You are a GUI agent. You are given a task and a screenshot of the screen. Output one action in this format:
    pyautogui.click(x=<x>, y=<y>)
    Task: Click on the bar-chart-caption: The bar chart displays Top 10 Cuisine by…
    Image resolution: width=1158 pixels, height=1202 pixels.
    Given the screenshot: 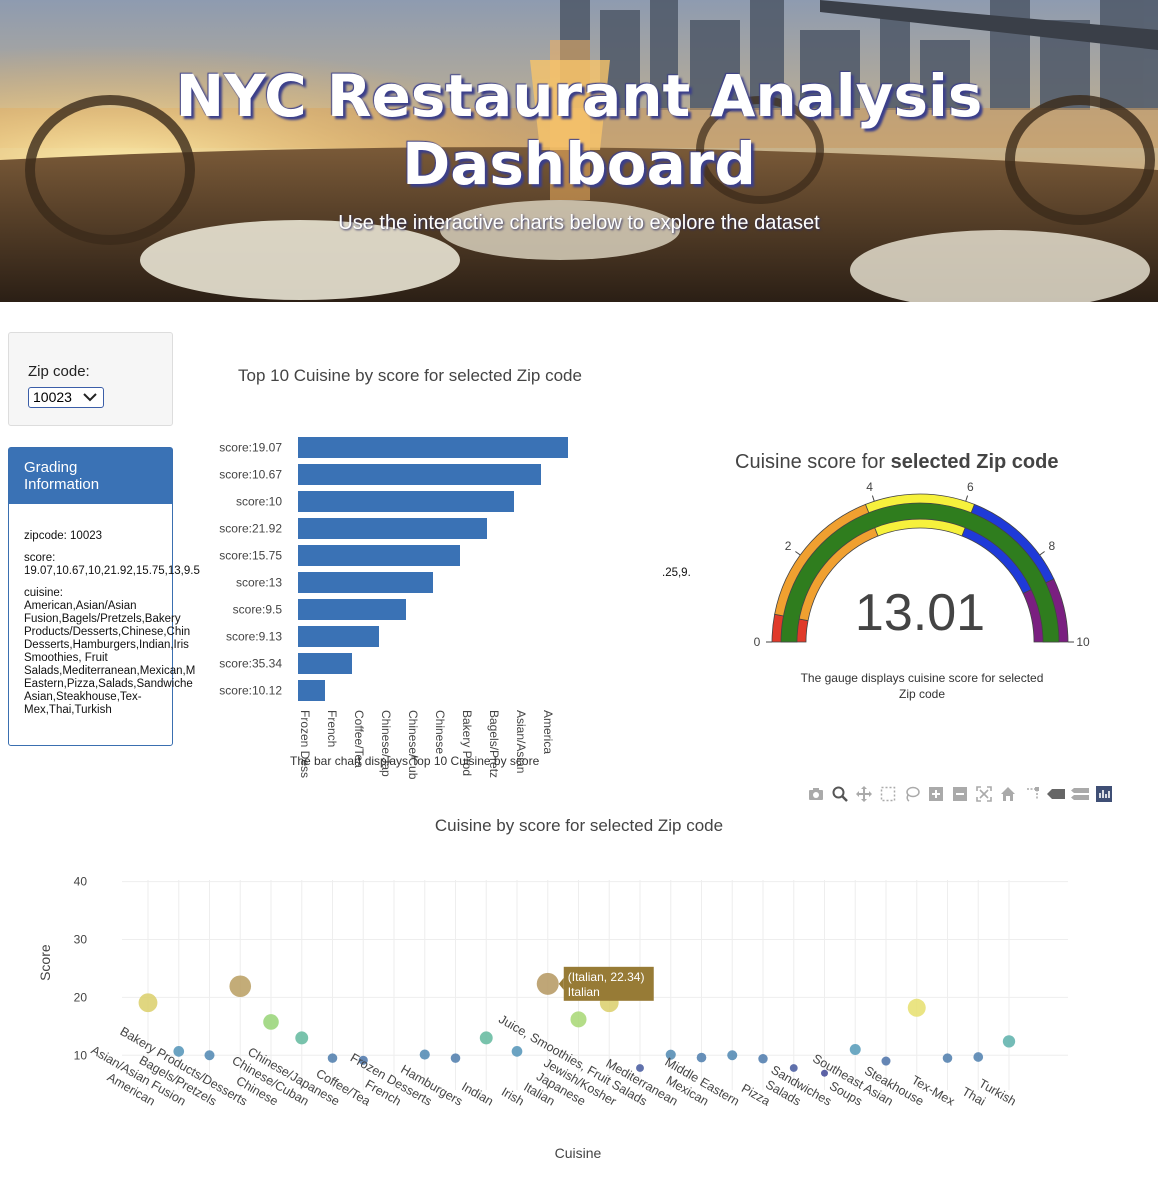 What is the action you would take?
    pyautogui.click(x=415, y=761)
    